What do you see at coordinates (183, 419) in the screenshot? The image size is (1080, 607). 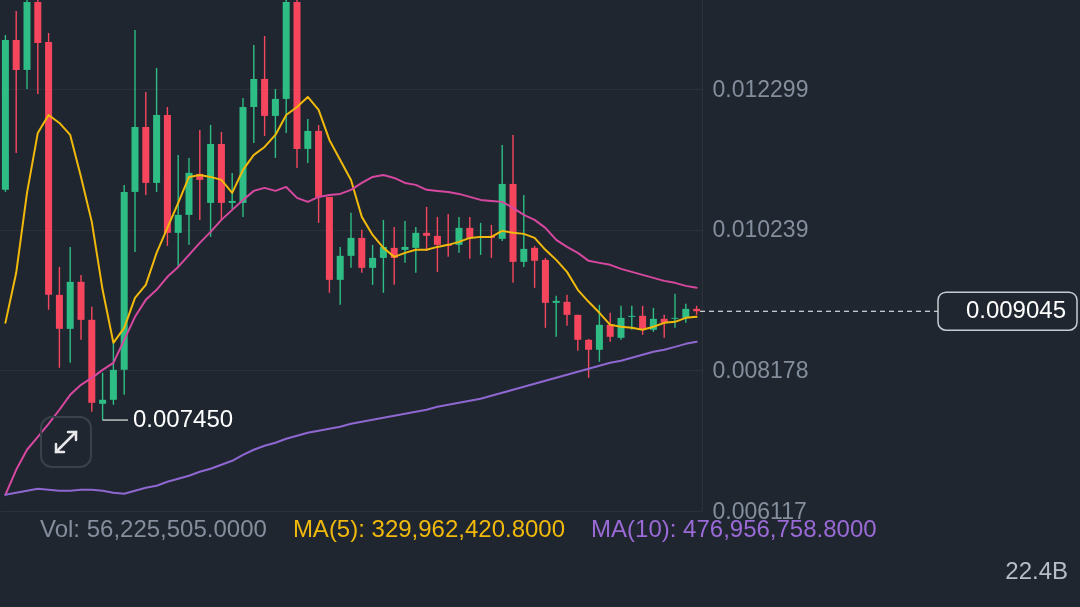 I see `annotation: 0.007450` at bounding box center [183, 419].